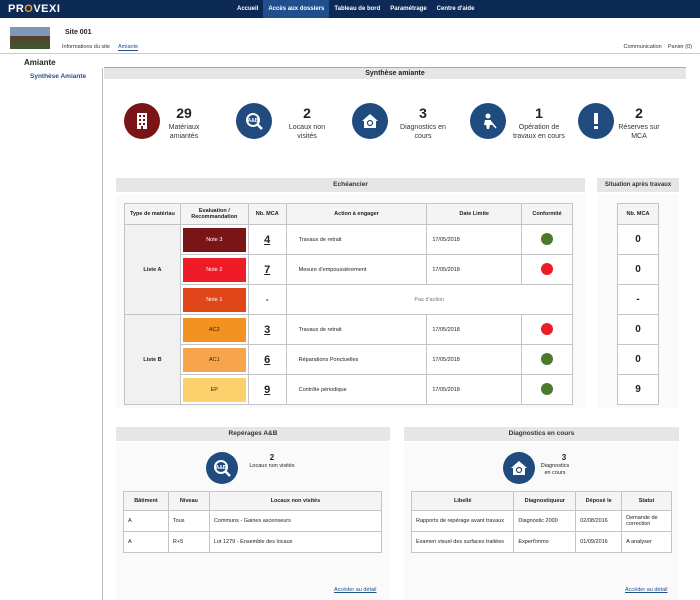 This screenshot has width=700, height=600. I want to click on col-header: Date Limite, so click(474, 214).